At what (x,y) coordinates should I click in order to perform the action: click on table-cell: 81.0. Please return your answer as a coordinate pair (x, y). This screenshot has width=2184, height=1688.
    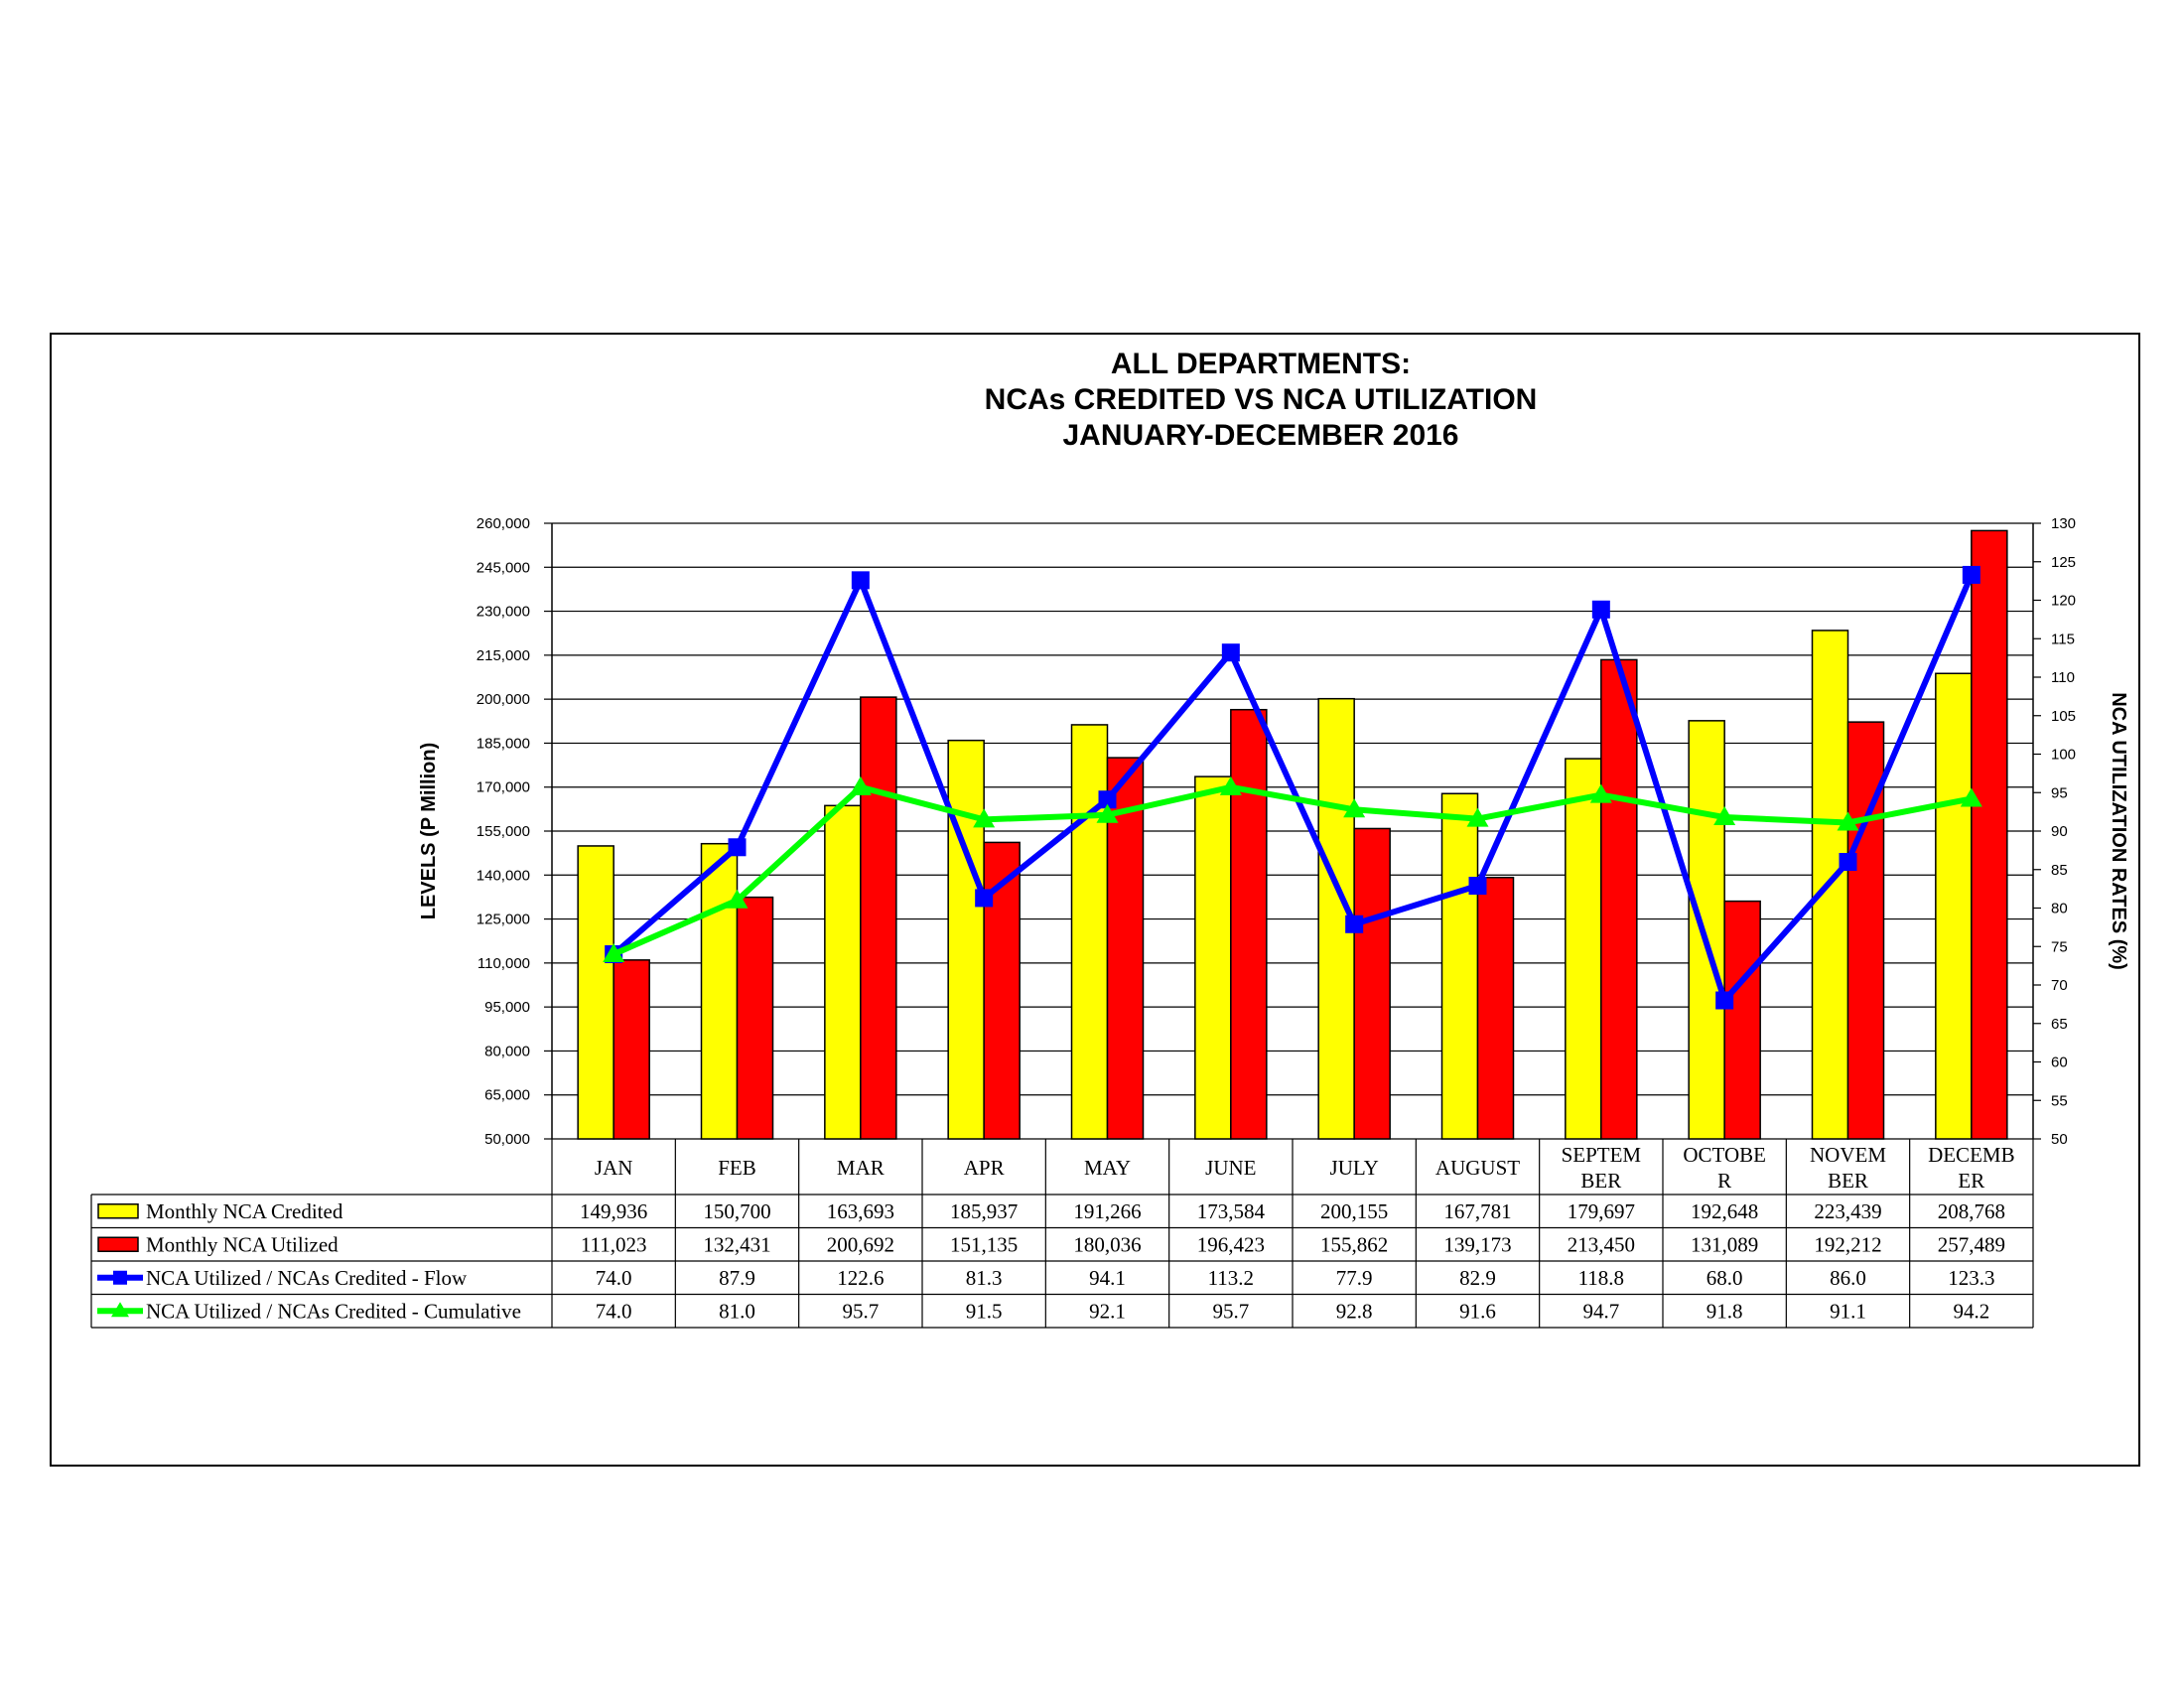
    Looking at the image, I should click on (737, 1311).